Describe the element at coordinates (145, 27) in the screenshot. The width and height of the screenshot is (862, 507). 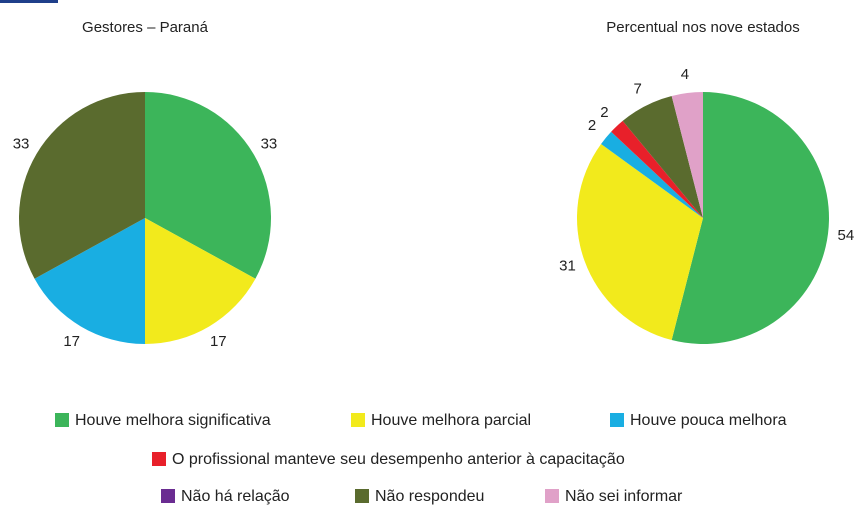
I see `chart-title: Gestores – Paraná` at that location.